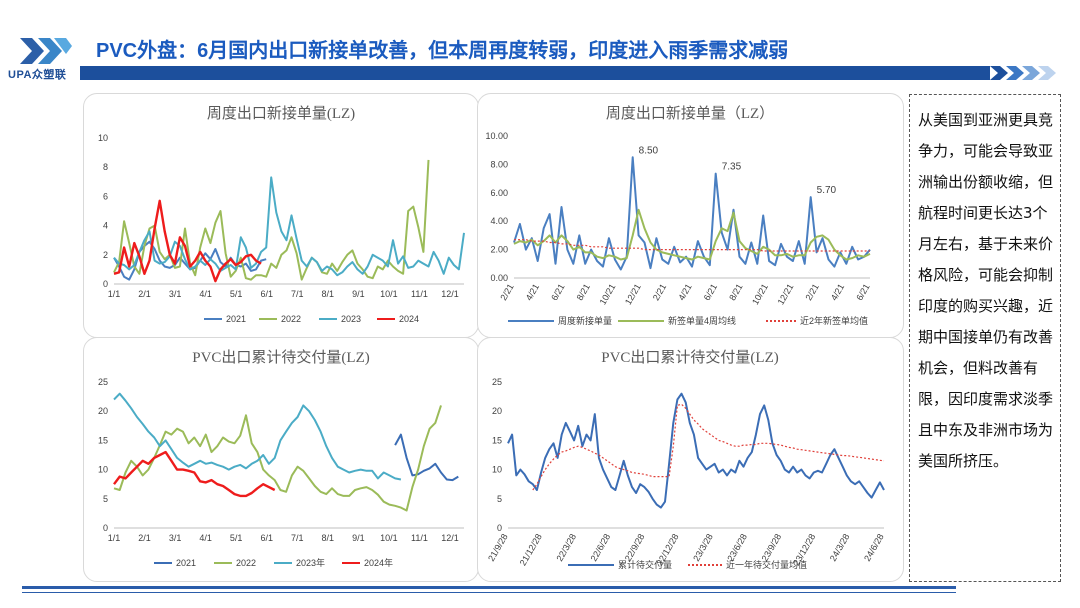 Image resolution: width=1080 pixels, height=608 pixels. Describe the element at coordinates (635, 547) in the screenshot. I see `x-tick-label: 22/9/28` at that location.